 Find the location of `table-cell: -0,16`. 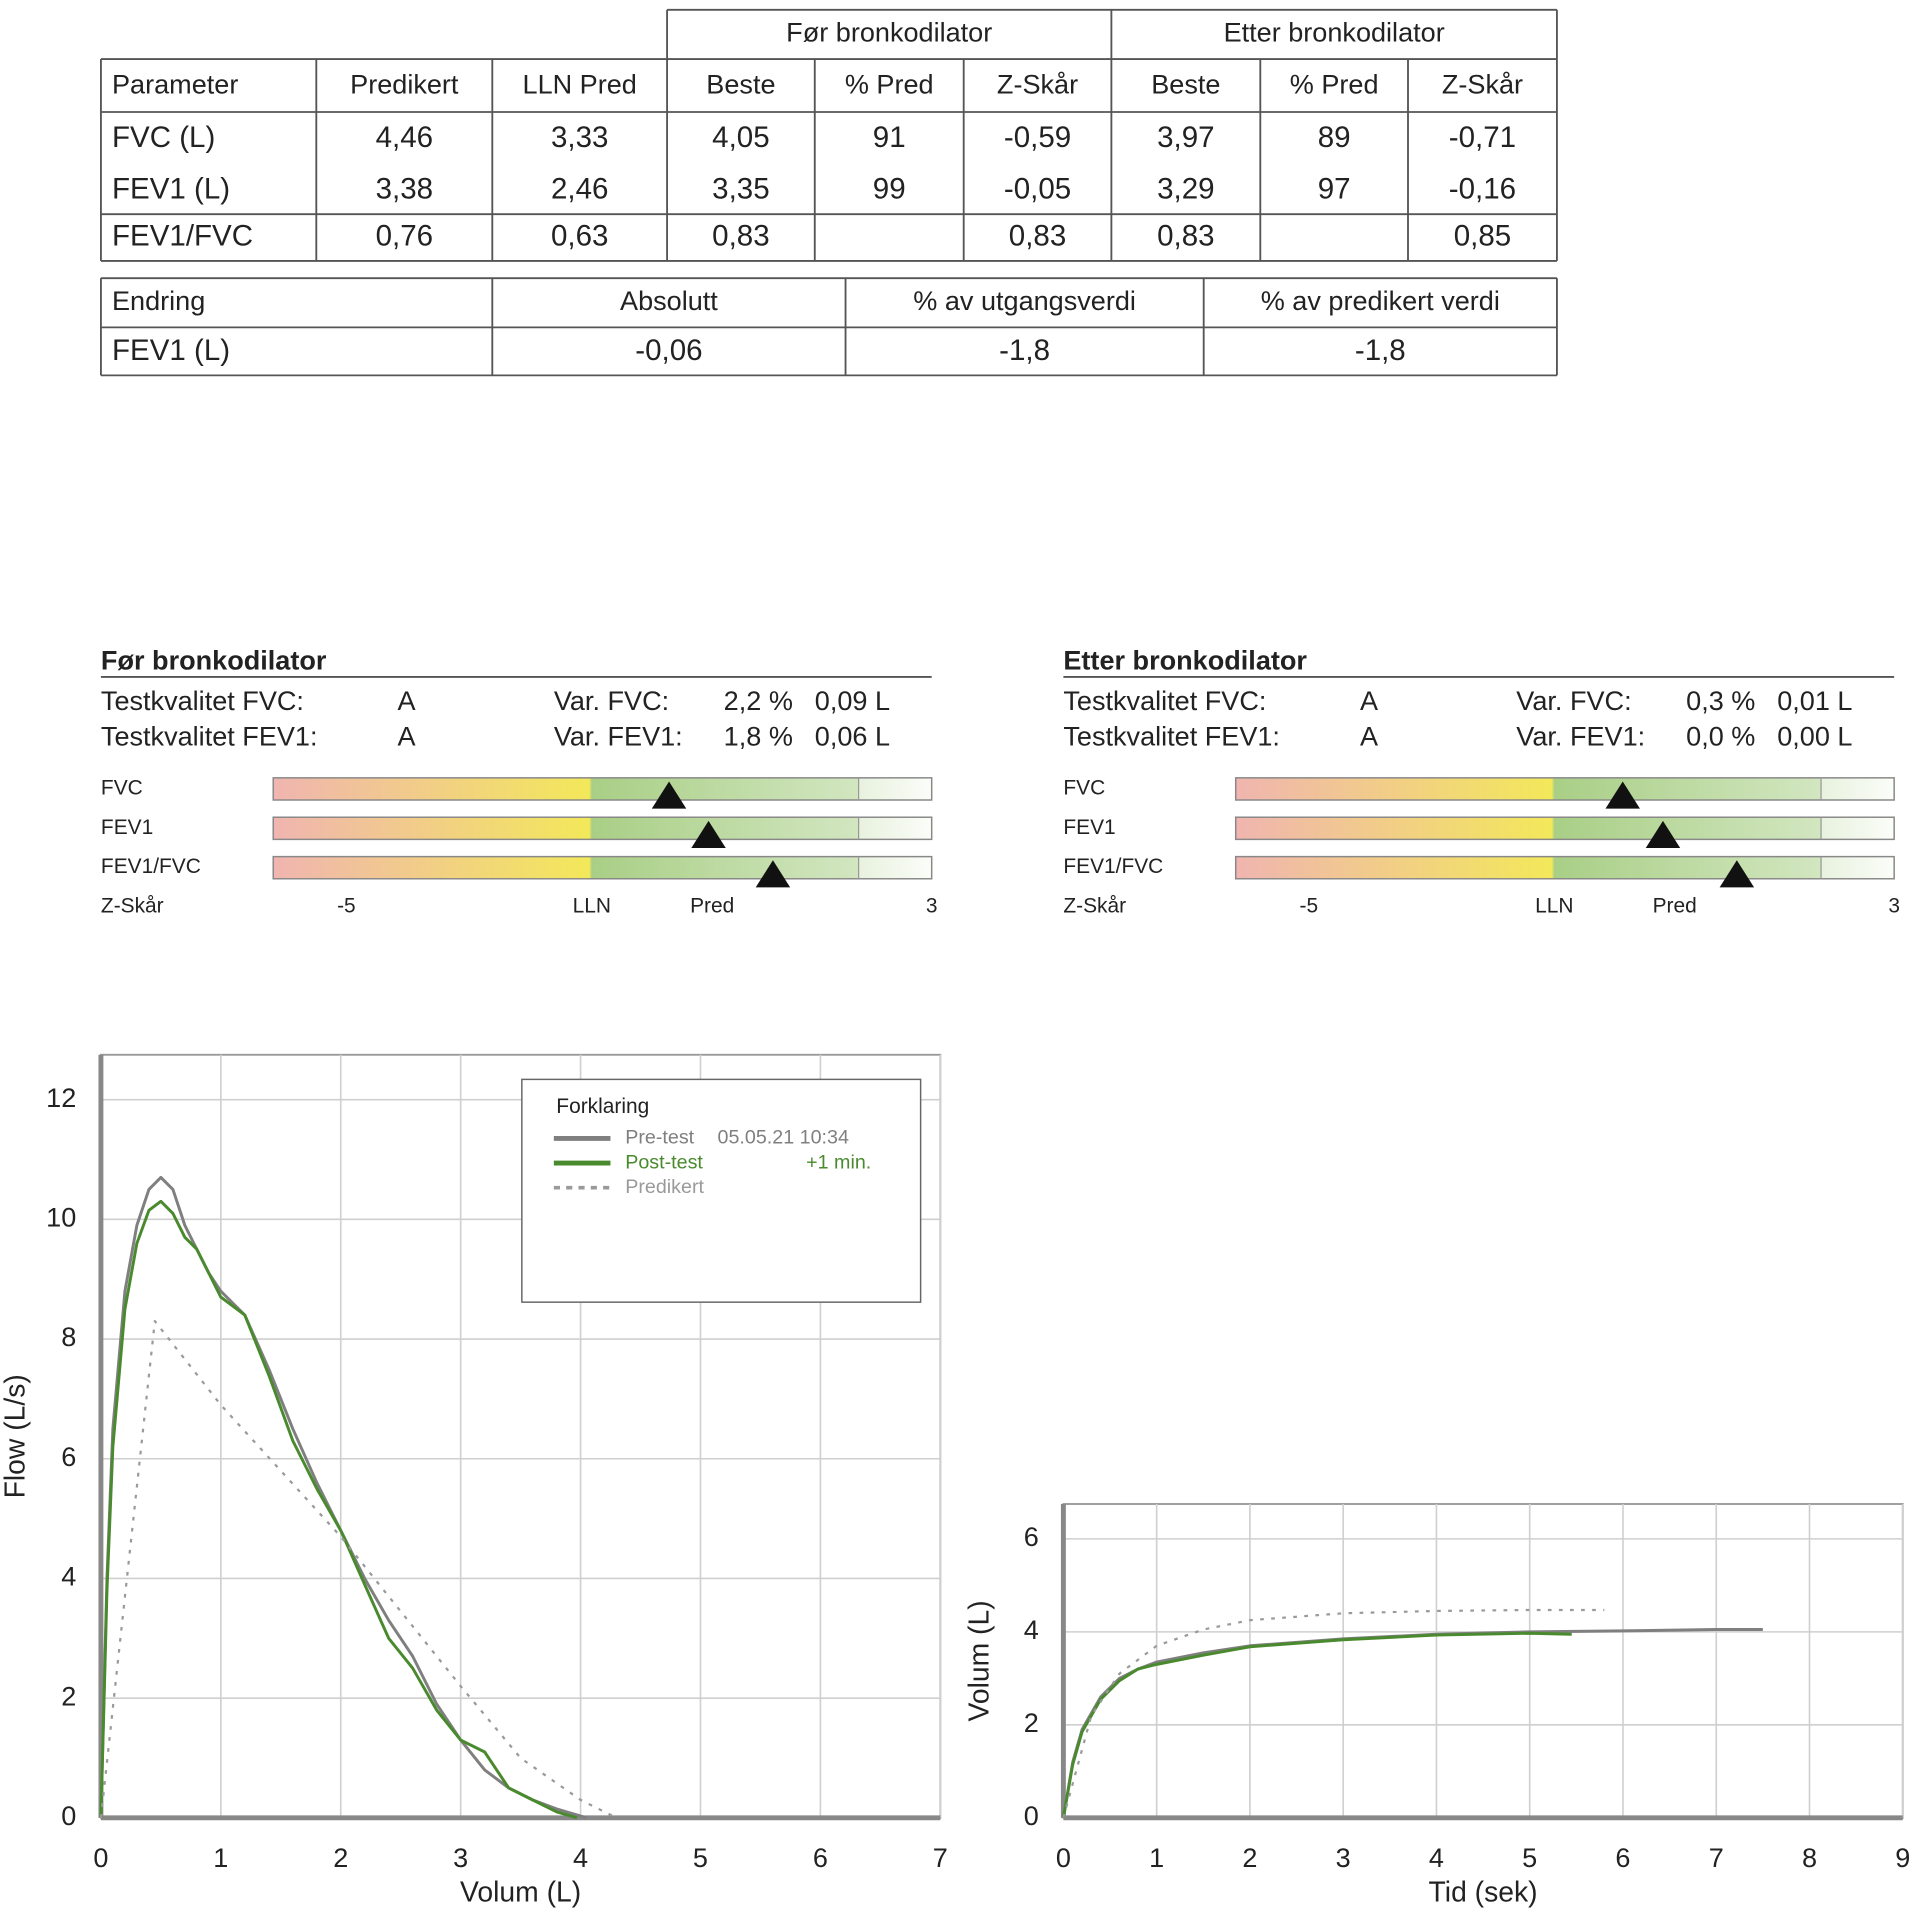

table-cell: -0,16 is located at coordinates (1482, 189).